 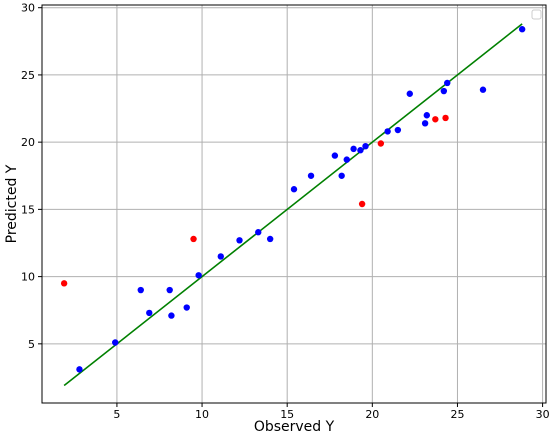 I want to click on y-tick-label: 10, so click(x=28, y=277).